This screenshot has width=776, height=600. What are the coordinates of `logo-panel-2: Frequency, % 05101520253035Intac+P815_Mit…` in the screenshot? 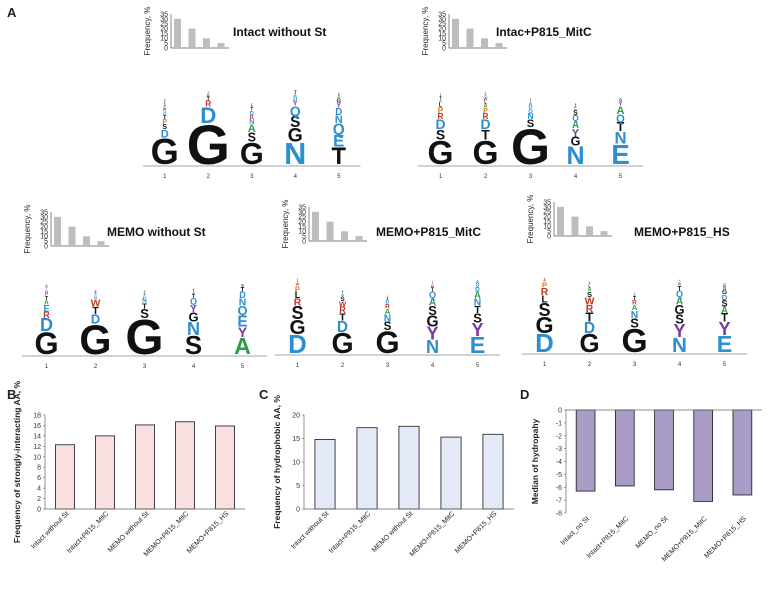 It's located at (530, 93).